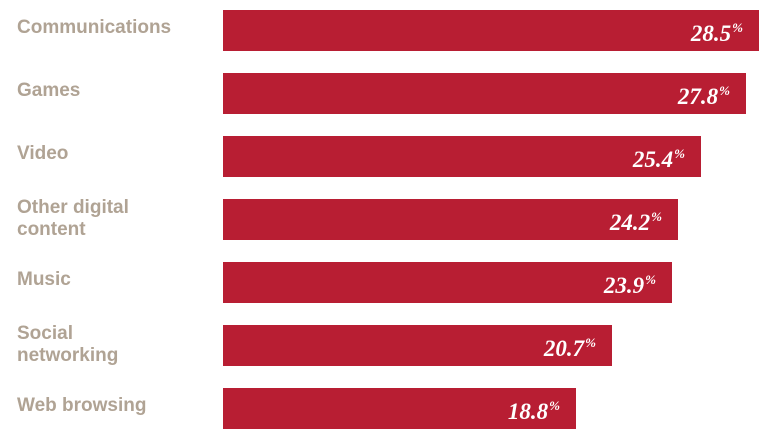 The height and width of the screenshot is (429, 762). Describe the element at coordinates (44, 279) in the screenshot. I see `category-label-line: Music` at that location.